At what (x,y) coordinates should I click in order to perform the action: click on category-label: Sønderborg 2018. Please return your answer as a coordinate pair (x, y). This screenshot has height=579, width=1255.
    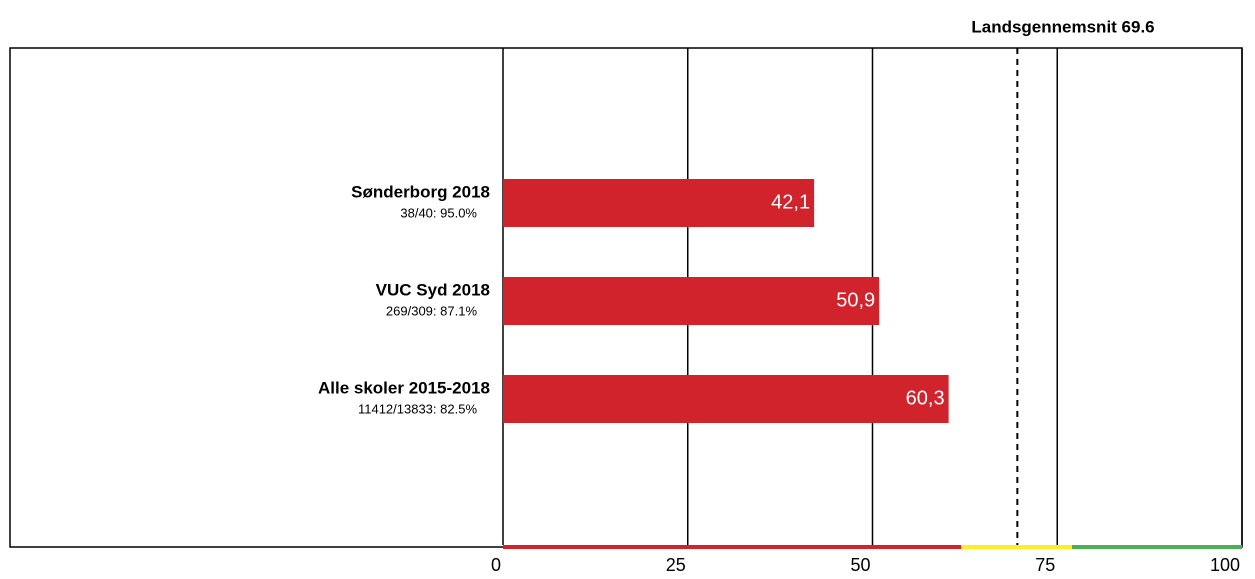
    Looking at the image, I should click on (420, 191).